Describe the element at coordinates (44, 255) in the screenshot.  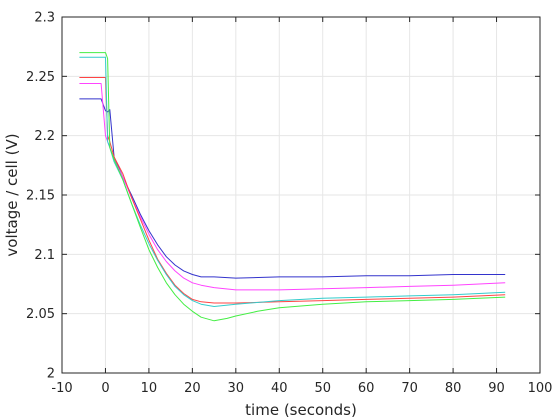
I see `y-tick-label: 2.1` at that location.